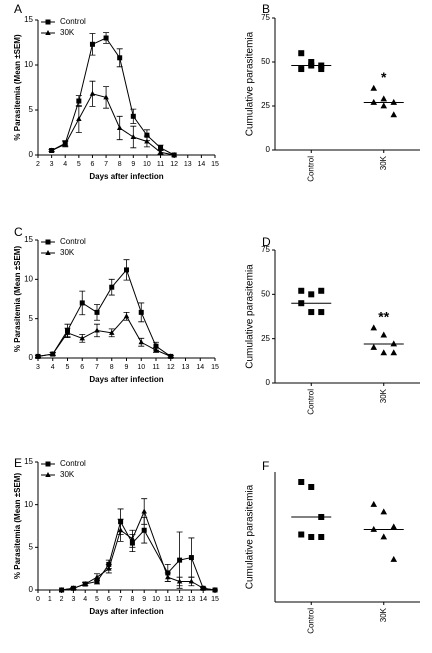 This screenshot has width=432, height=653. Describe the element at coordinates (384, 77) in the screenshot. I see `annotation: *` at that location.